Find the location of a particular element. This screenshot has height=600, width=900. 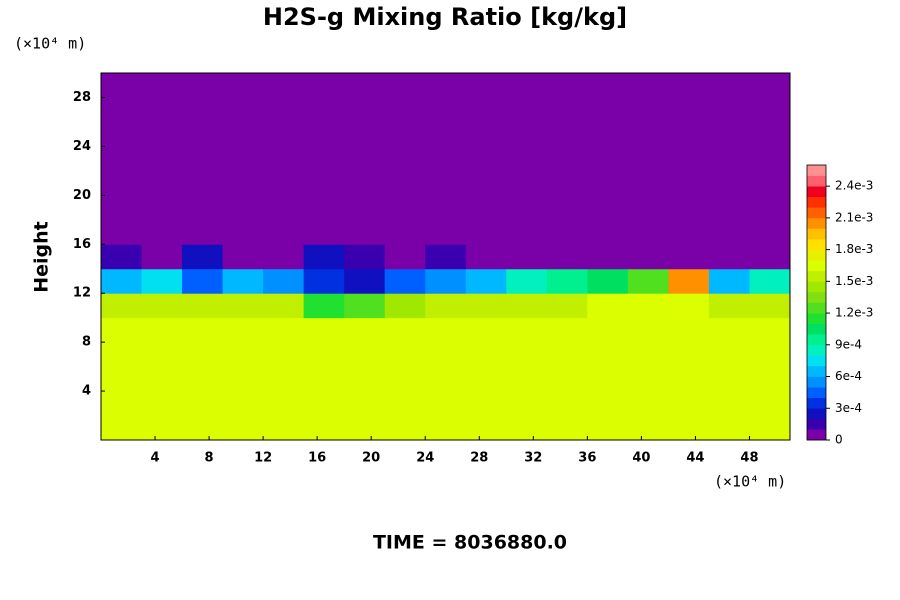

x-tick-label: 36 is located at coordinates (587, 458).